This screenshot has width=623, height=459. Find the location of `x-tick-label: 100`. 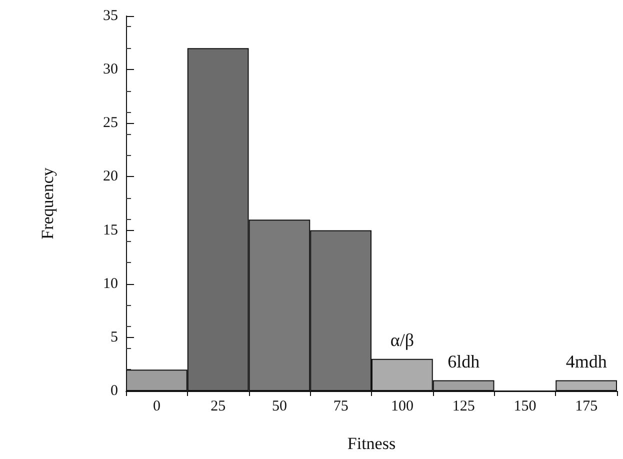

x-tick-label: 100 is located at coordinates (402, 406).